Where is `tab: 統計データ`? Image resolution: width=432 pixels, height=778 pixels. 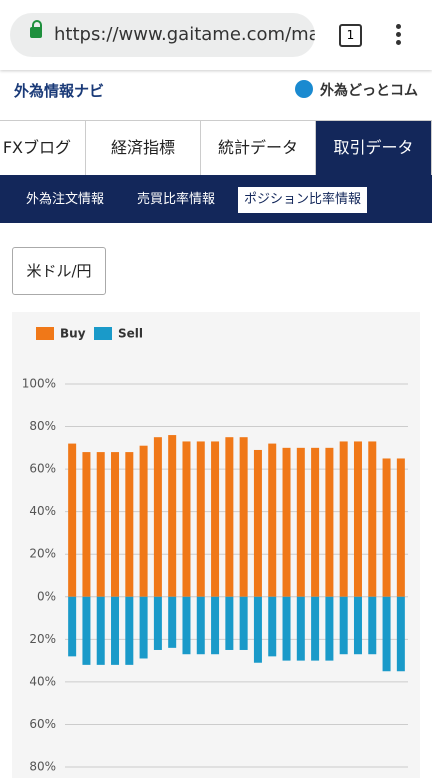
tab: 統計データ is located at coordinates (258, 148).